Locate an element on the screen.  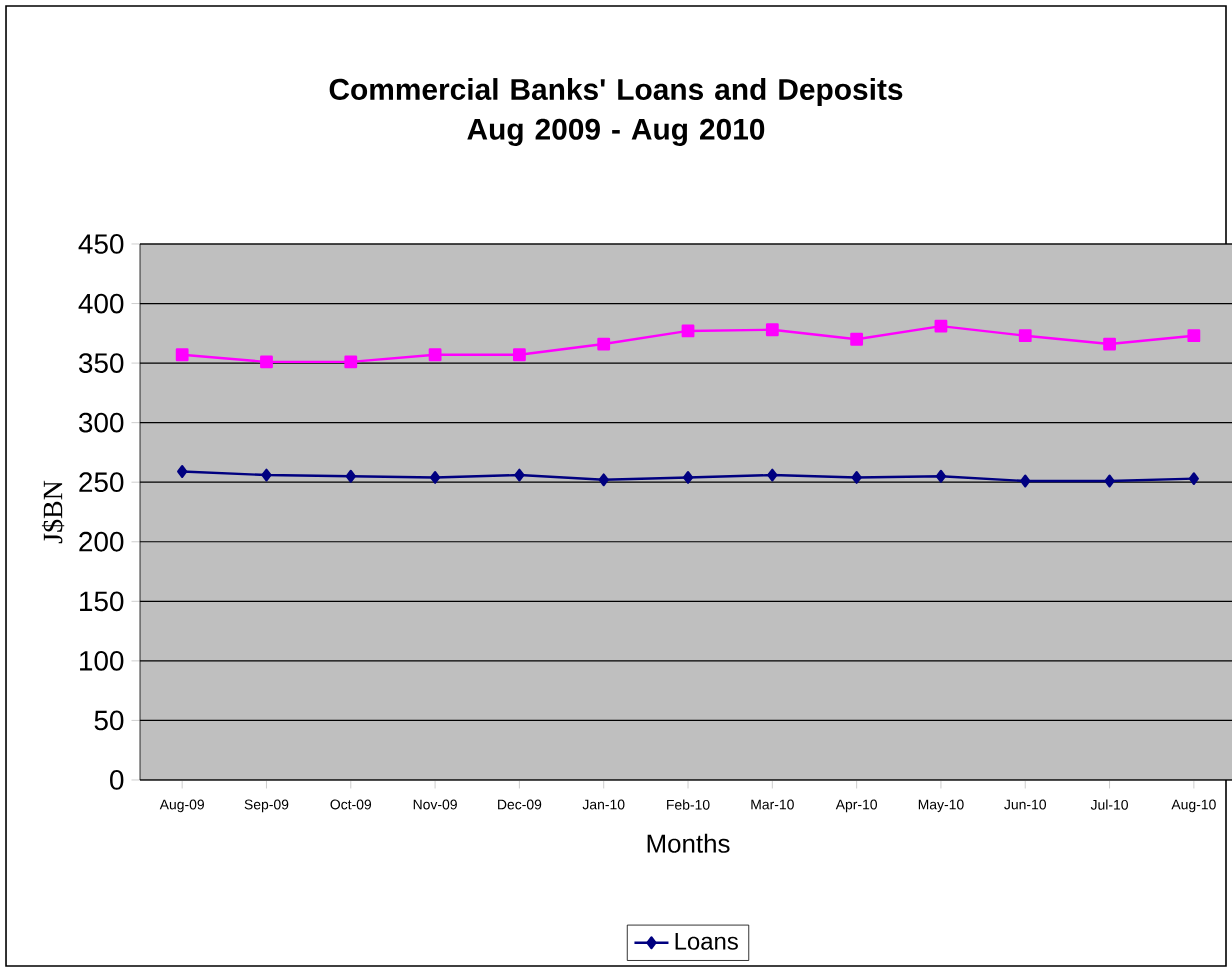
y-tick-label: 350 is located at coordinates (101, 363).